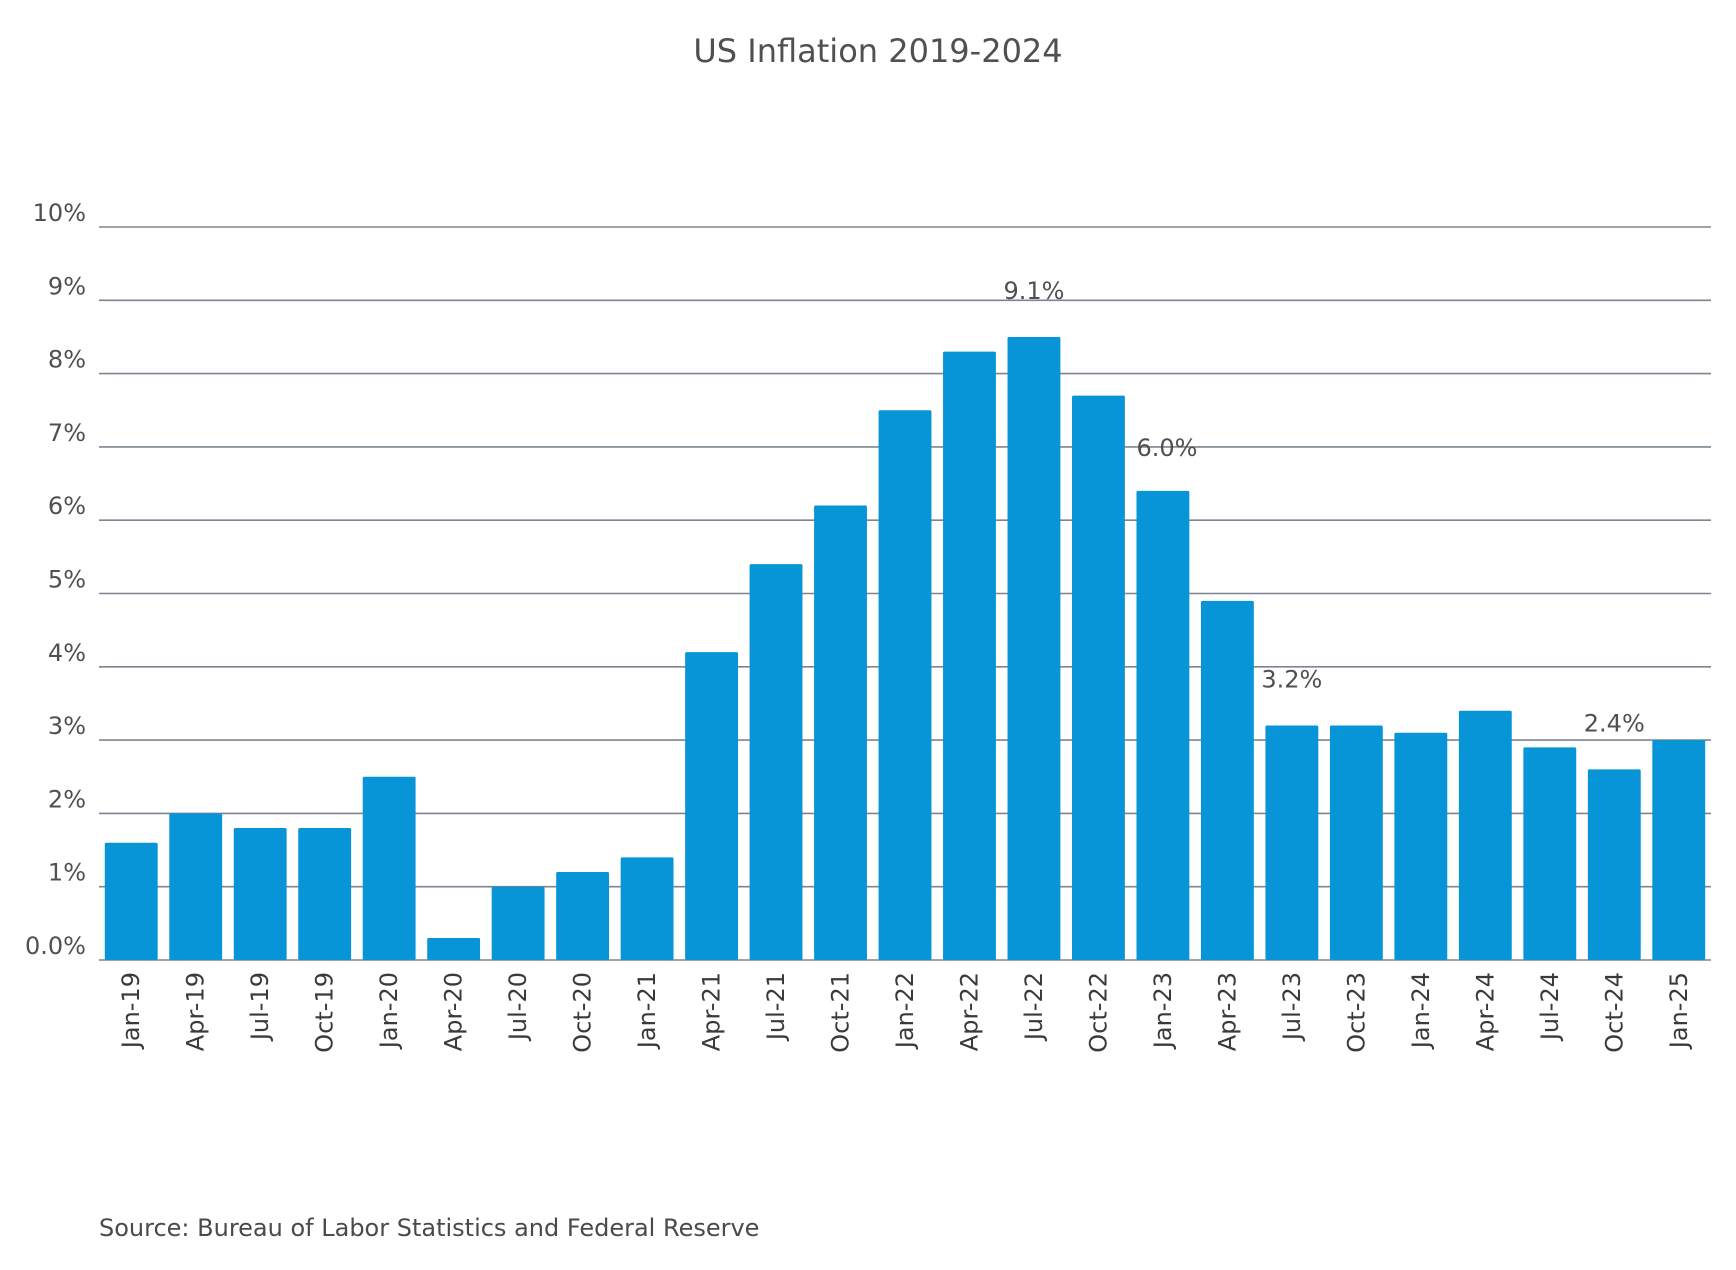  I want to click on y-tick-label: 6%, so click(67, 506).